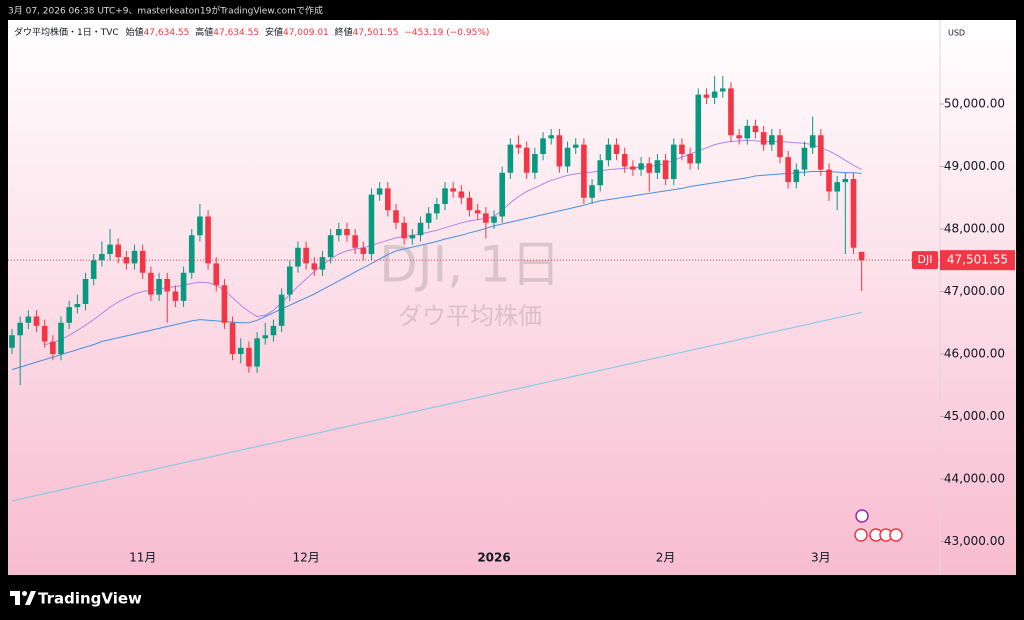  I want to click on watermark-subtitle: ダウ平均株価, so click(470, 316).